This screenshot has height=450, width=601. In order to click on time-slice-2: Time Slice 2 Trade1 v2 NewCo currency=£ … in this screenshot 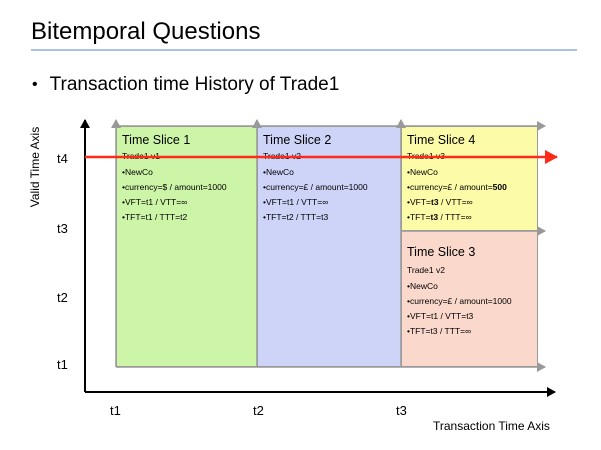, I will do `click(329, 246)`.